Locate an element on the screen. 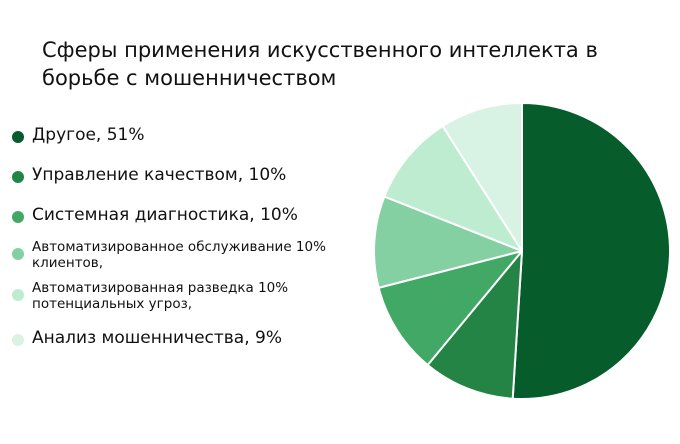  legend-label-other: Другое, 51% is located at coordinates (88, 135).